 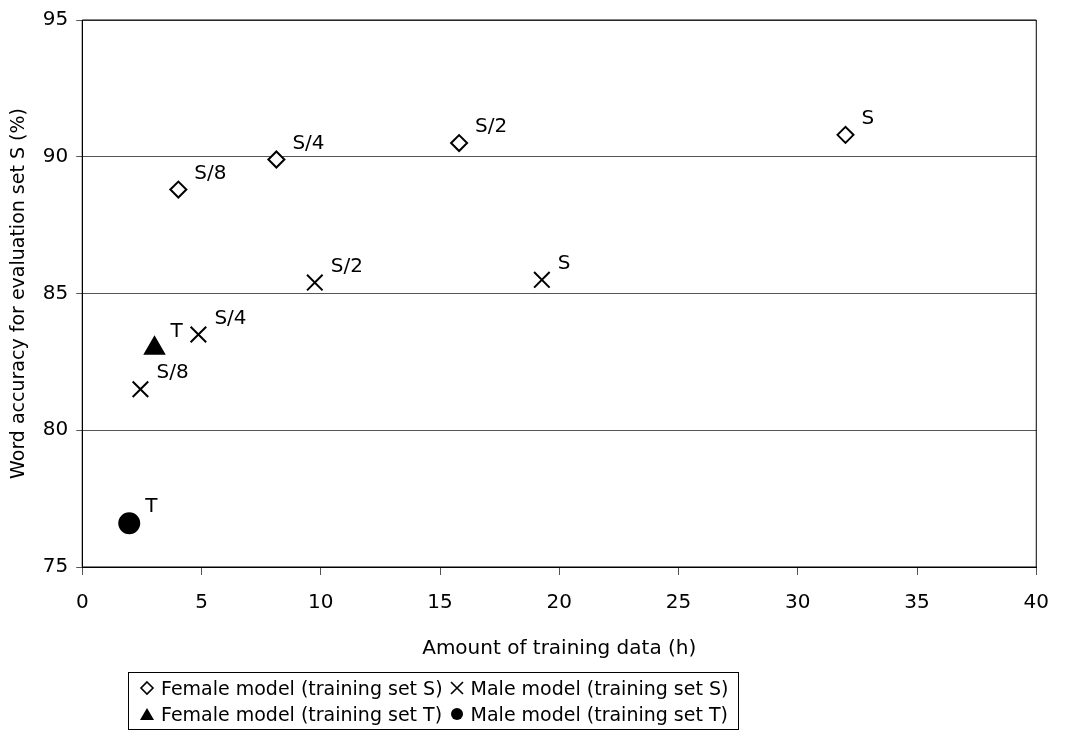 What do you see at coordinates (201, 601) in the screenshot?
I see `x-tick-label: 5` at bounding box center [201, 601].